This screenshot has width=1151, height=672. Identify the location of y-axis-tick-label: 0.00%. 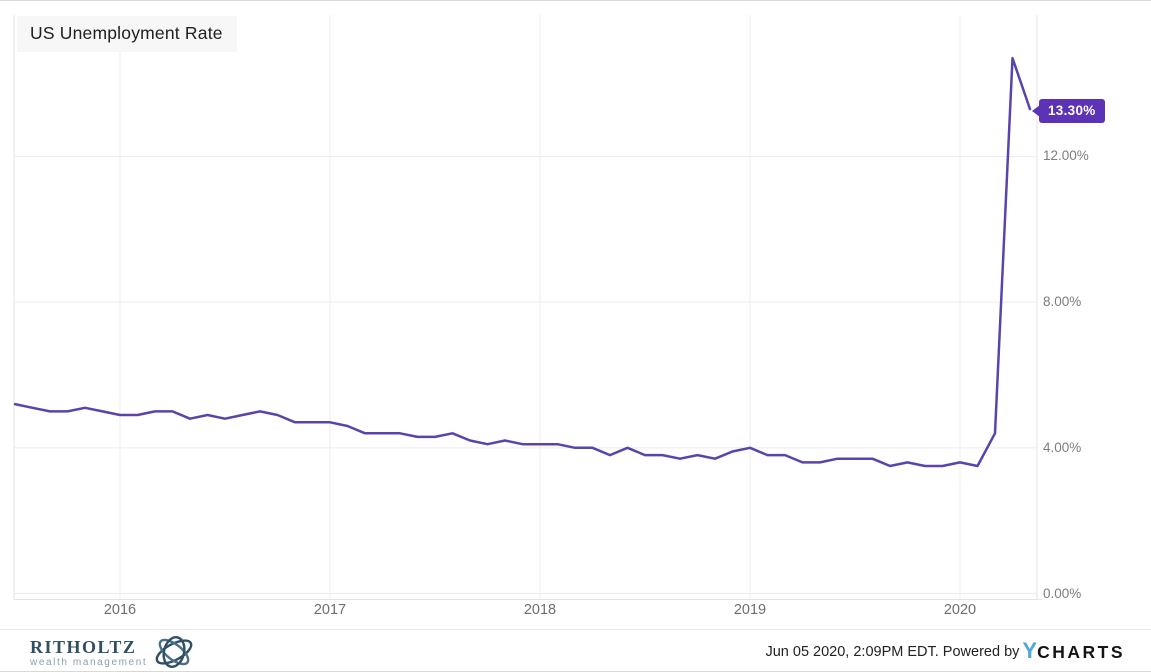
(1062, 593).